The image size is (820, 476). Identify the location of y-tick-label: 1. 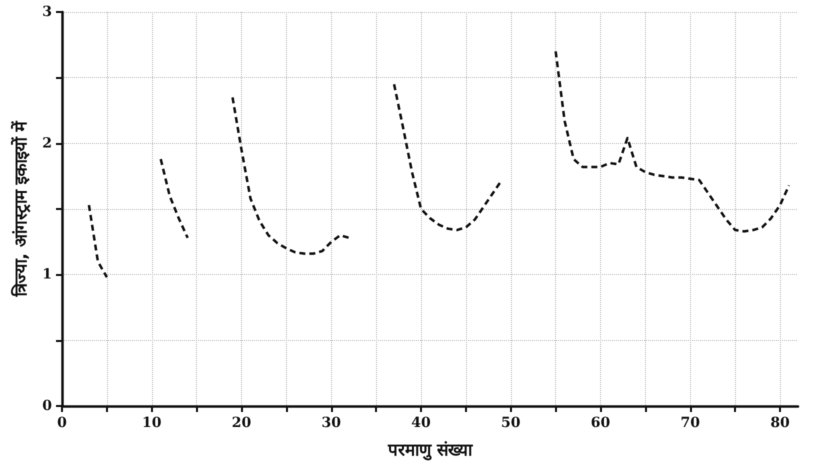
(47, 274).